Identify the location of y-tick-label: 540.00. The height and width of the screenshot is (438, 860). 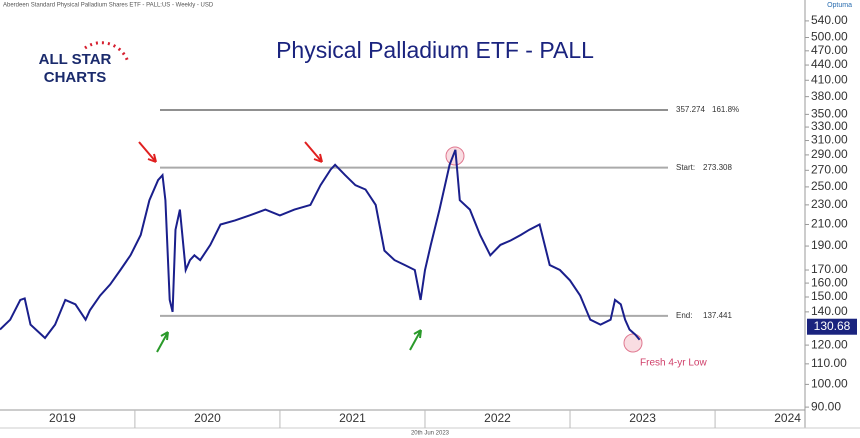
(829, 20).